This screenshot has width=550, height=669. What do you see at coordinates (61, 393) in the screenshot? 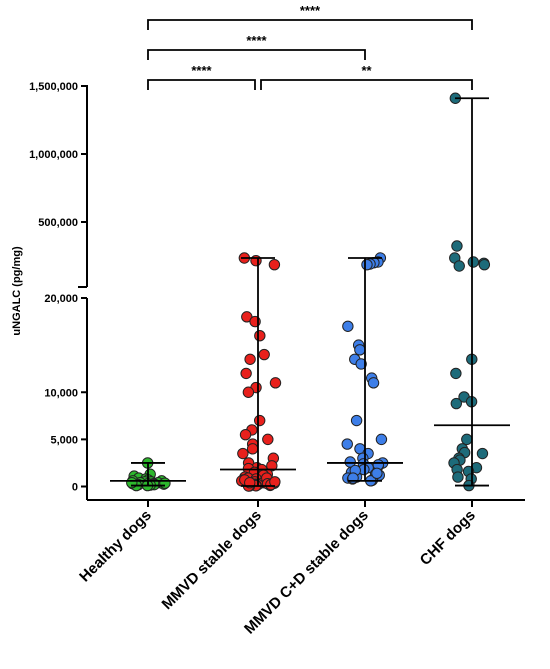
I see `y-tick-label: 10,000` at bounding box center [61, 393].